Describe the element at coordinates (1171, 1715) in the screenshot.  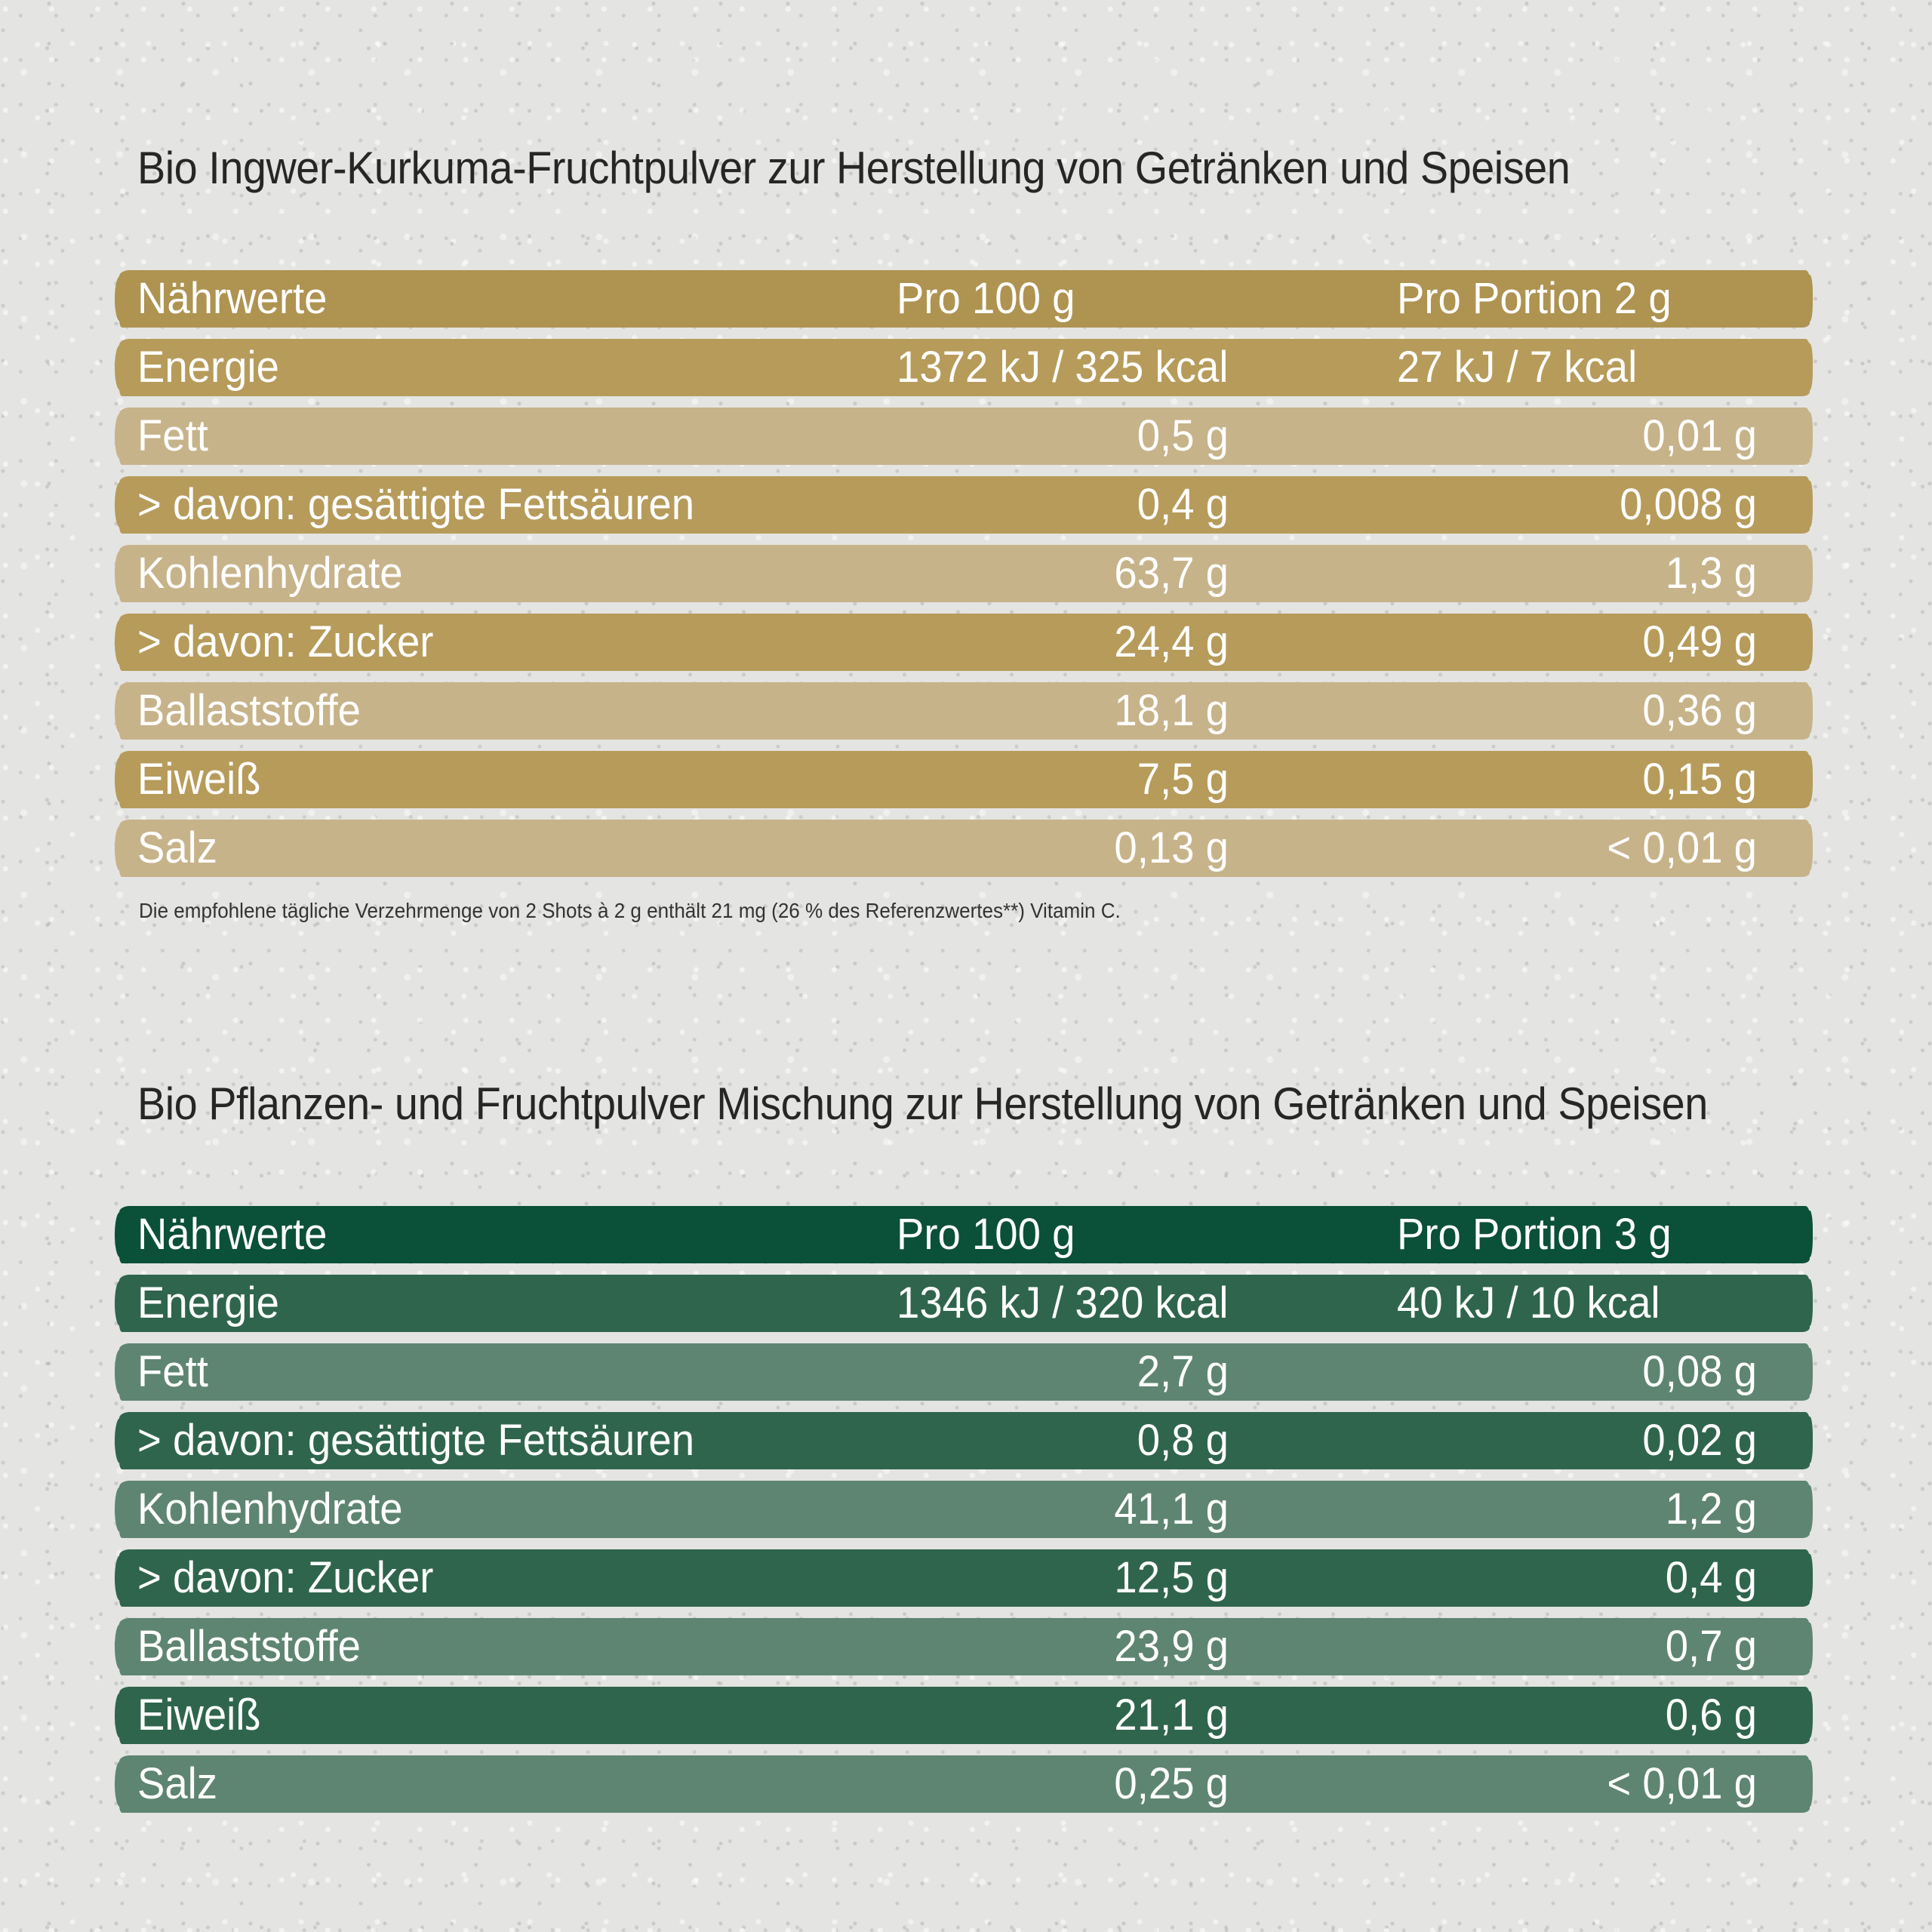
I see `row-value-100g: 21,1 g` at that location.